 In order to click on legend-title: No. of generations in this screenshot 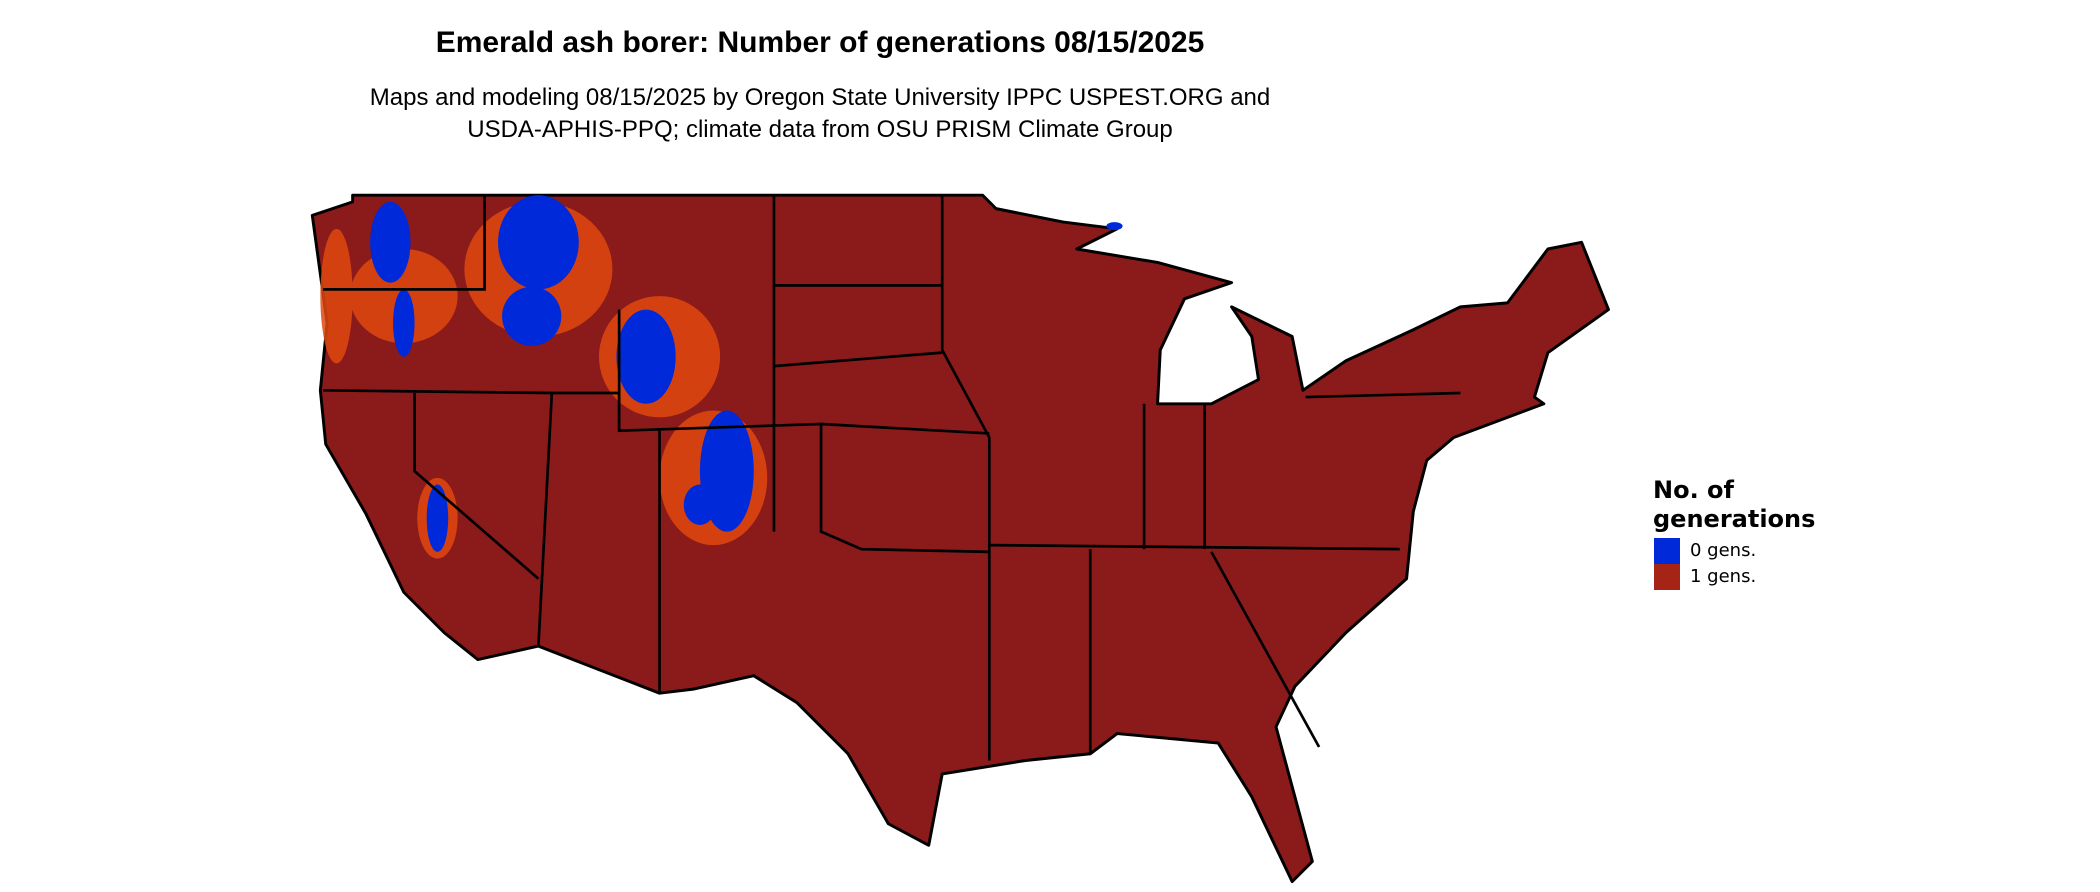, I will do `click(1734, 505)`.